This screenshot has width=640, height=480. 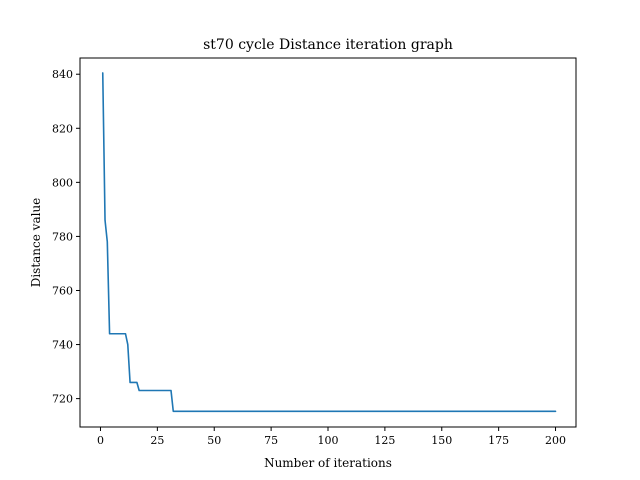 I want to click on x-tick-label: 200, so click(x=555, y=440).